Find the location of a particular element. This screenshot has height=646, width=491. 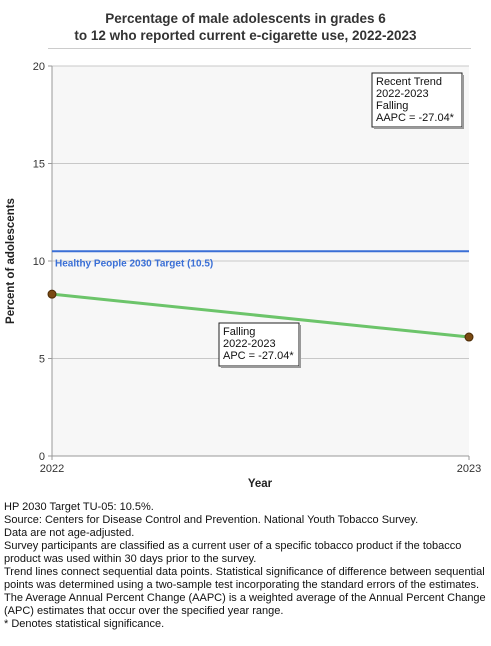

trend-box-line-4: AAPC = -27.04* is located at coordinates (415, 118).